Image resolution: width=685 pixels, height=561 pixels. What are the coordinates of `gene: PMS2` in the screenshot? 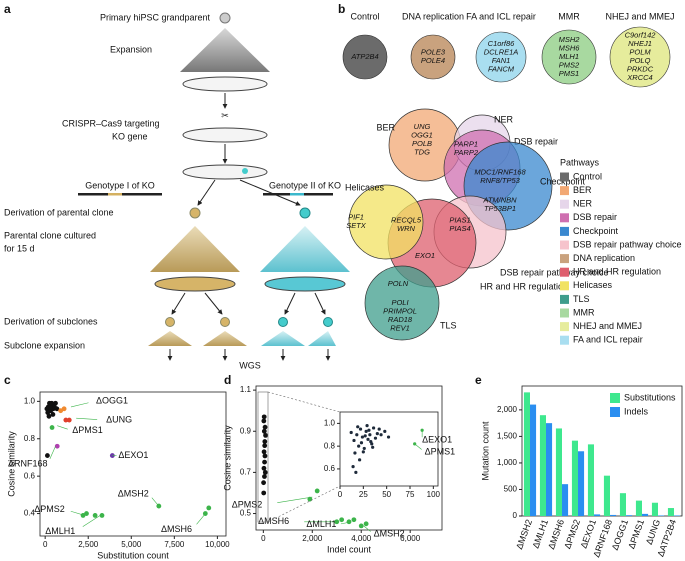 It's located at (569, 64).